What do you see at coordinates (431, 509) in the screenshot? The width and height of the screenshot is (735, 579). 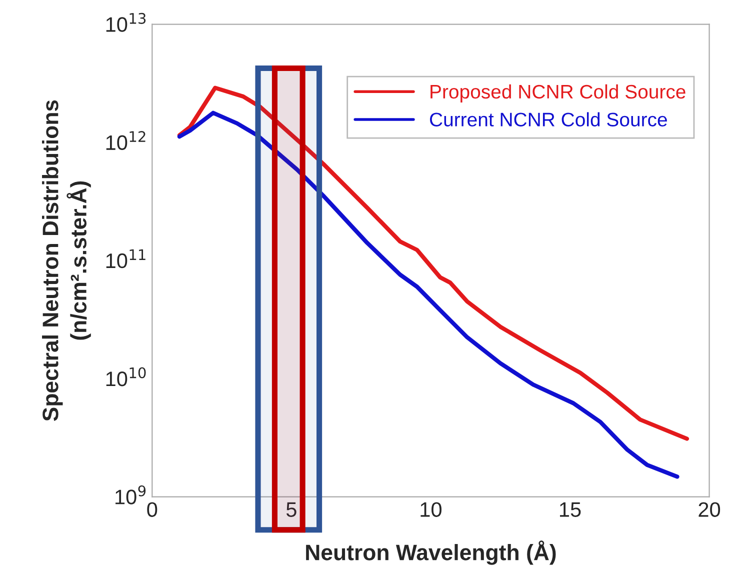 I see `x-tick-label: 10` at bounding box center [431, 509].